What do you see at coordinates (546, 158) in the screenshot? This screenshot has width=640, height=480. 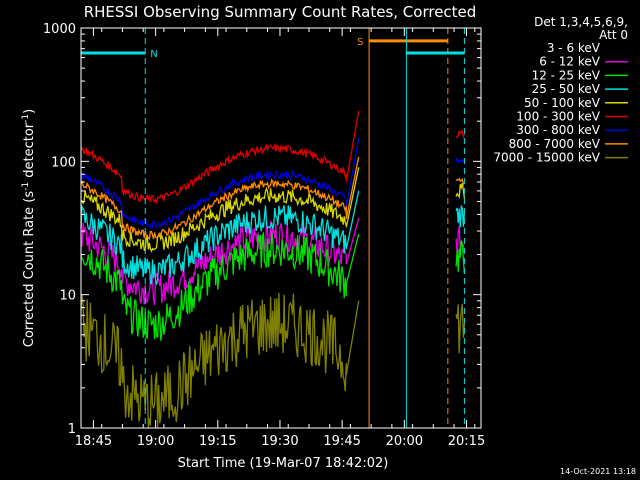 I see `legend-entry-8: 7000 - 15000 keV` at bounding box center [546, 158].